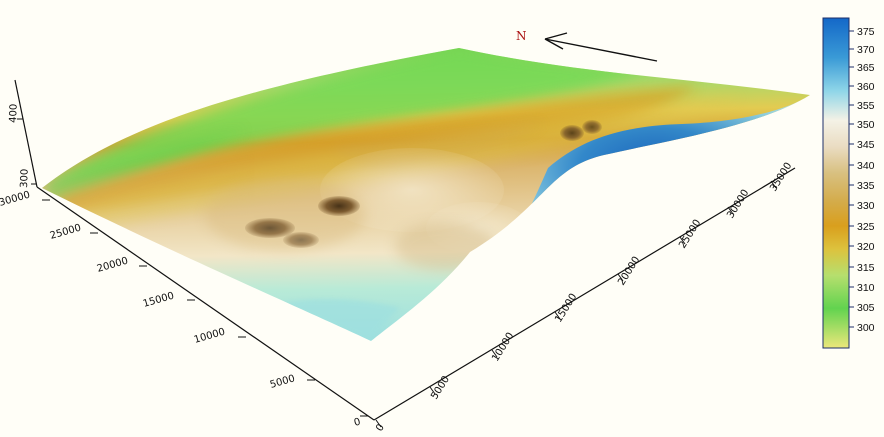 This screenshot has height=437, width=884. I want to click on y-tick-label-25000: 25000, so click(66, 232).